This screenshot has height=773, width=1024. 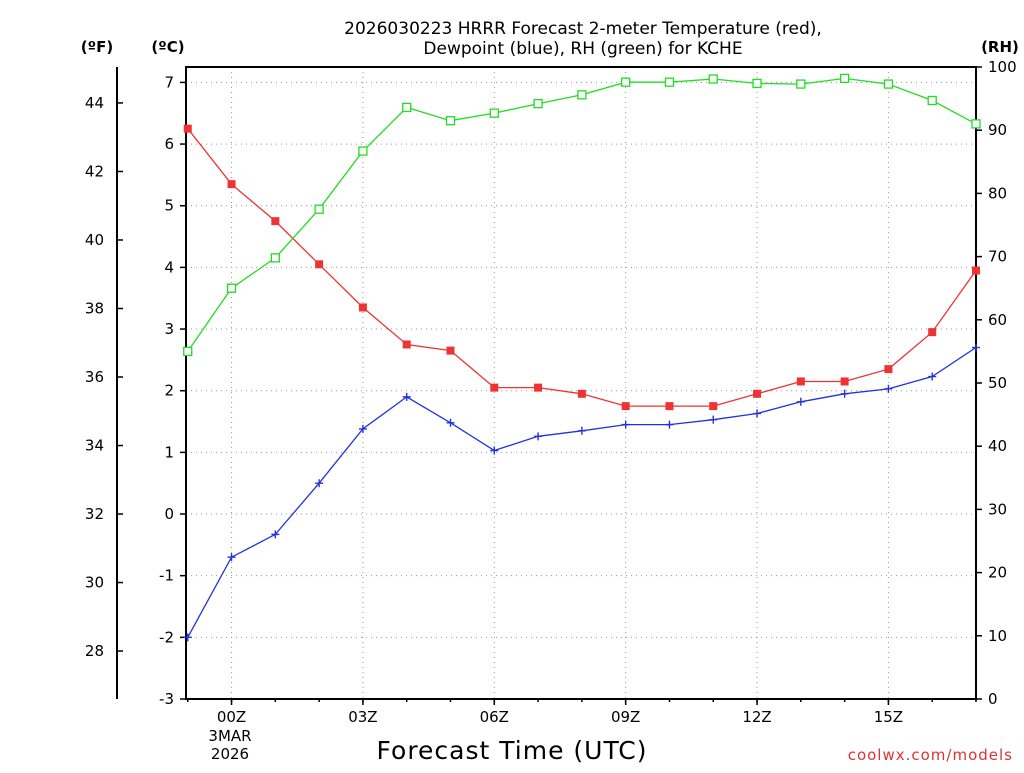 I want to click on celsius-unit-label: (ºC), so click(x=167, y=47).